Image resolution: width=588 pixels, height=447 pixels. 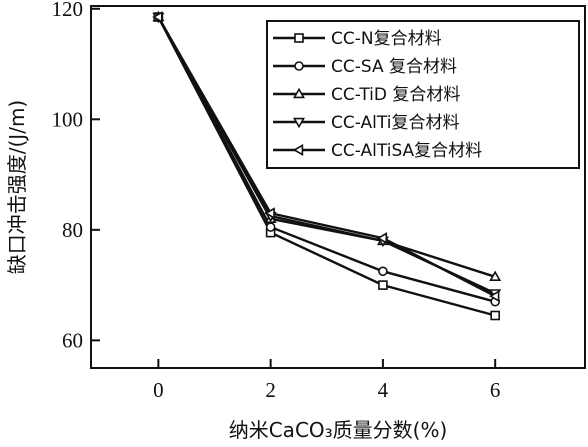 What do you see at coordinates (394, 67) in the screenshot?
I see `legend-label-2: CC-SA 复合材料` at bounding box center [394, 67].